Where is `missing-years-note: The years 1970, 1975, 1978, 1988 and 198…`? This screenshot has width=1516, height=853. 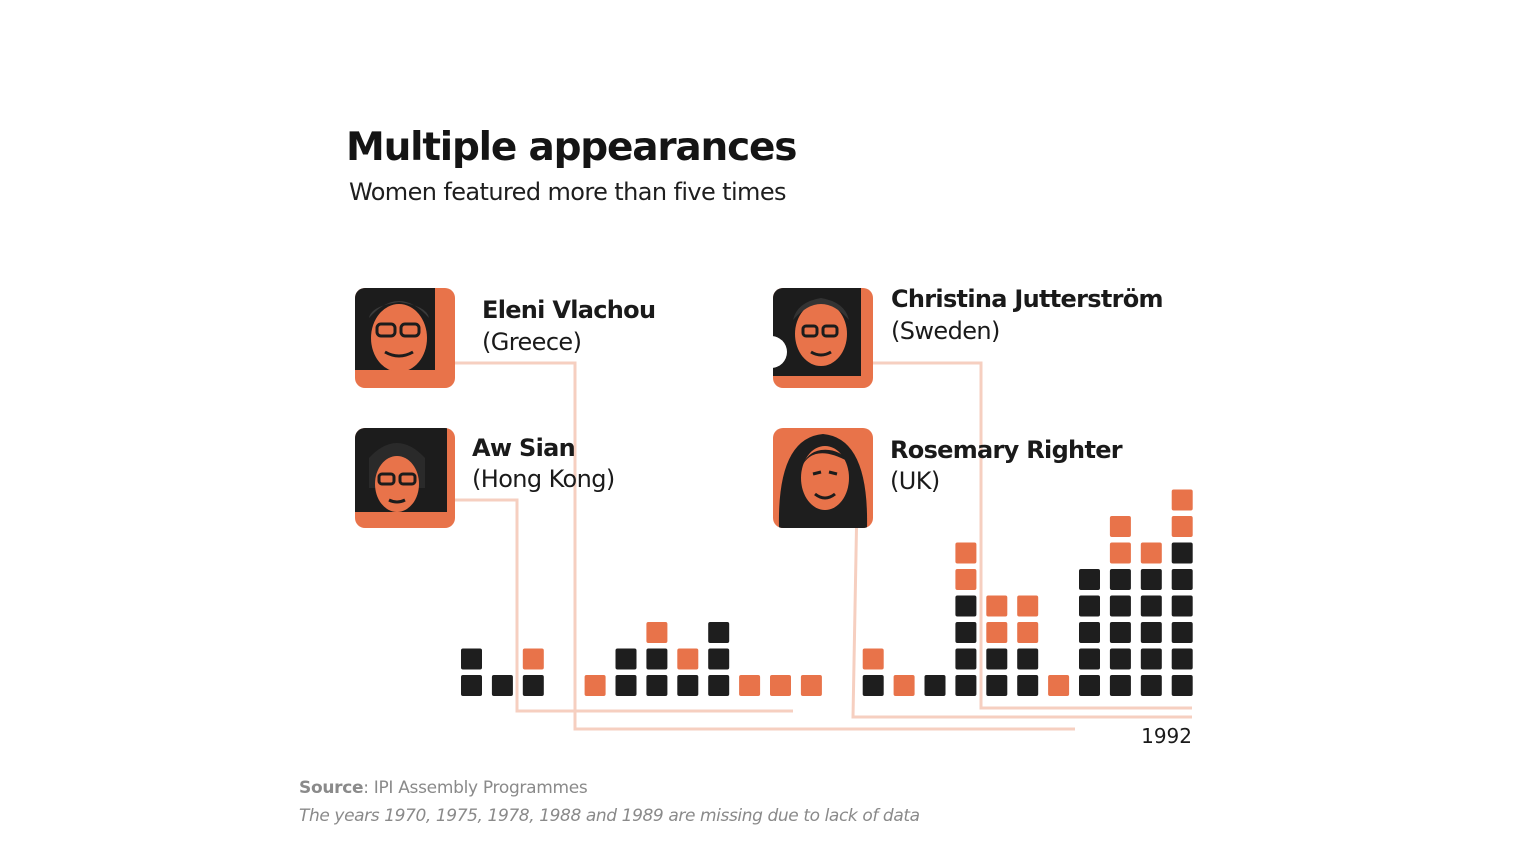
missing-years-note: The years 1970, 1975, 1978, 1988 and 198… is located at coordinates (609, 816).